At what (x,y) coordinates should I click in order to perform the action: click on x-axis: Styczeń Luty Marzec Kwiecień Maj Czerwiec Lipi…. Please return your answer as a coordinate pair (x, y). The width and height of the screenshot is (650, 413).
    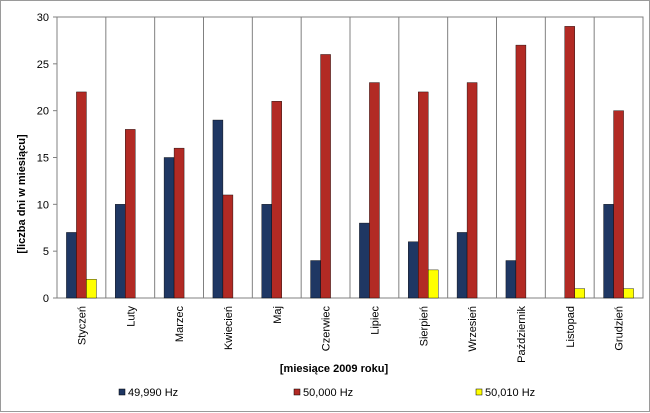
    Looking at the image, I should click on (350, 334).